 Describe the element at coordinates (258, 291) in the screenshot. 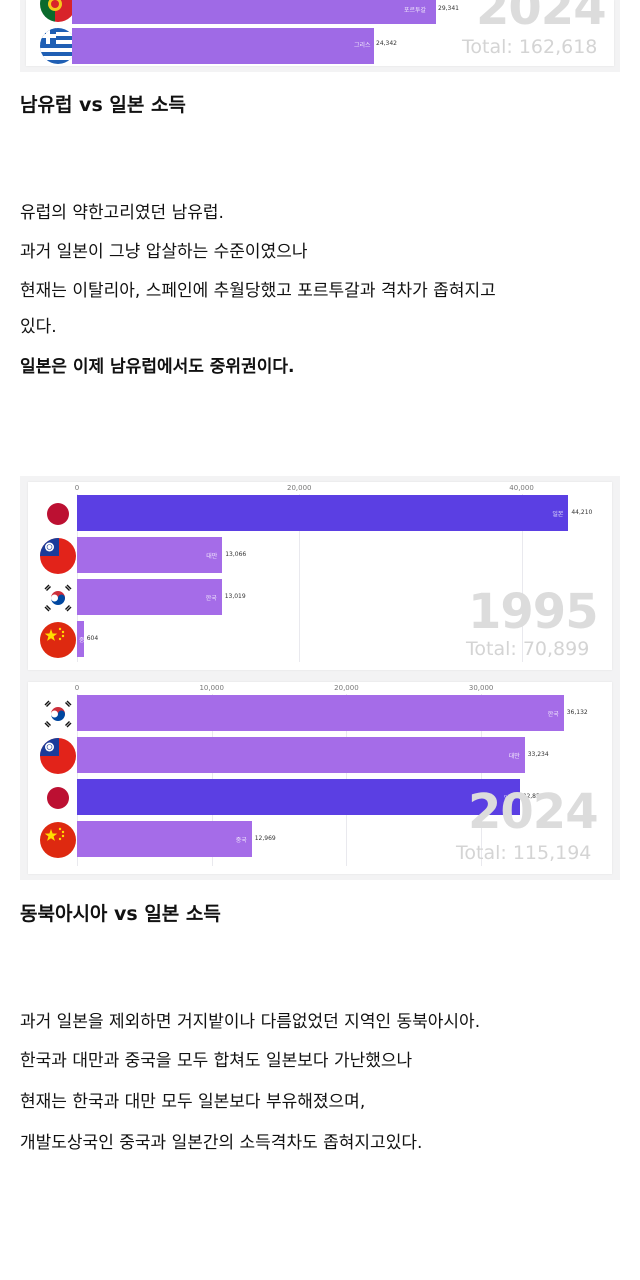

I see `section1-line-3: 현재는 이탈리아, 스페인에 추월당했고 포르투갈과 격차가 좁혀지고` at that location.